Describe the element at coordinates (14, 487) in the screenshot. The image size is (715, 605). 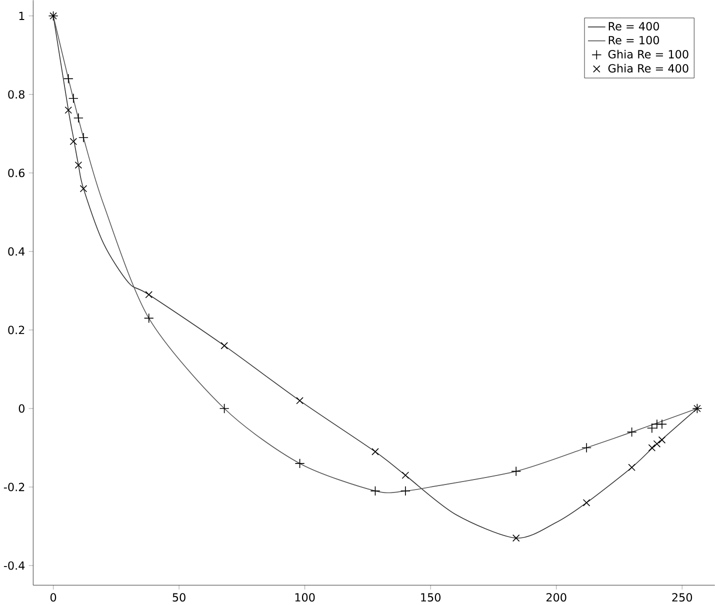
I see `y-tick-label: -0.2` at that location.